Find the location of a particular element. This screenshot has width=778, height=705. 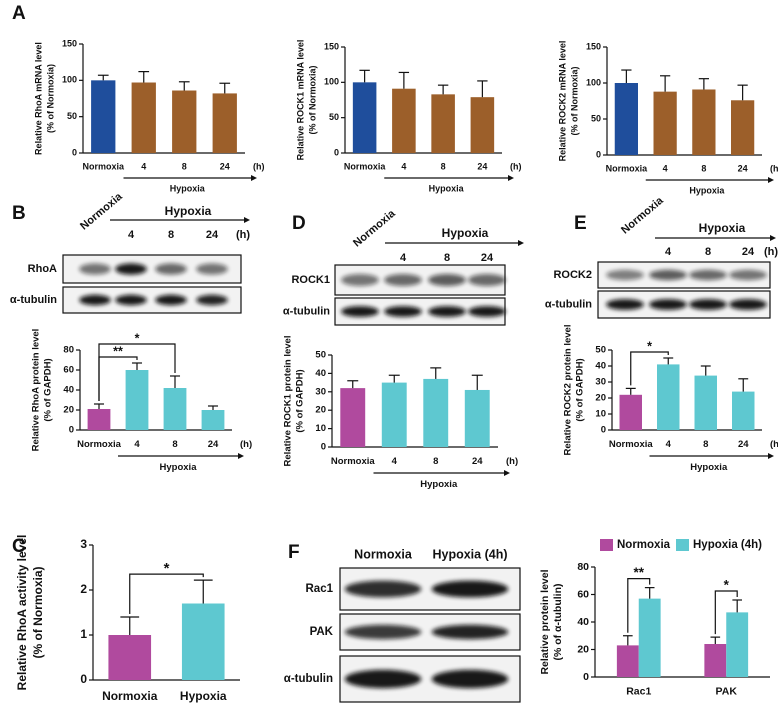

significance-label: ** is located at coordinates (118, 351).